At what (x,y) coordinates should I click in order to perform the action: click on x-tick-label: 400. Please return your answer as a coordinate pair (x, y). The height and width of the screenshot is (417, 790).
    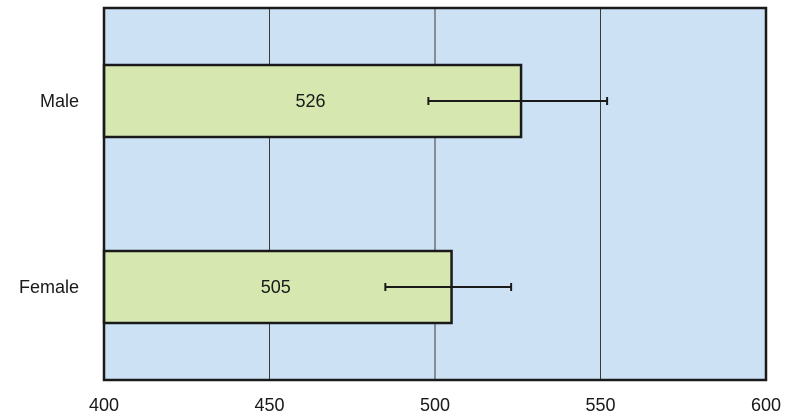
    Looking at the image, I should click on (104, 405).